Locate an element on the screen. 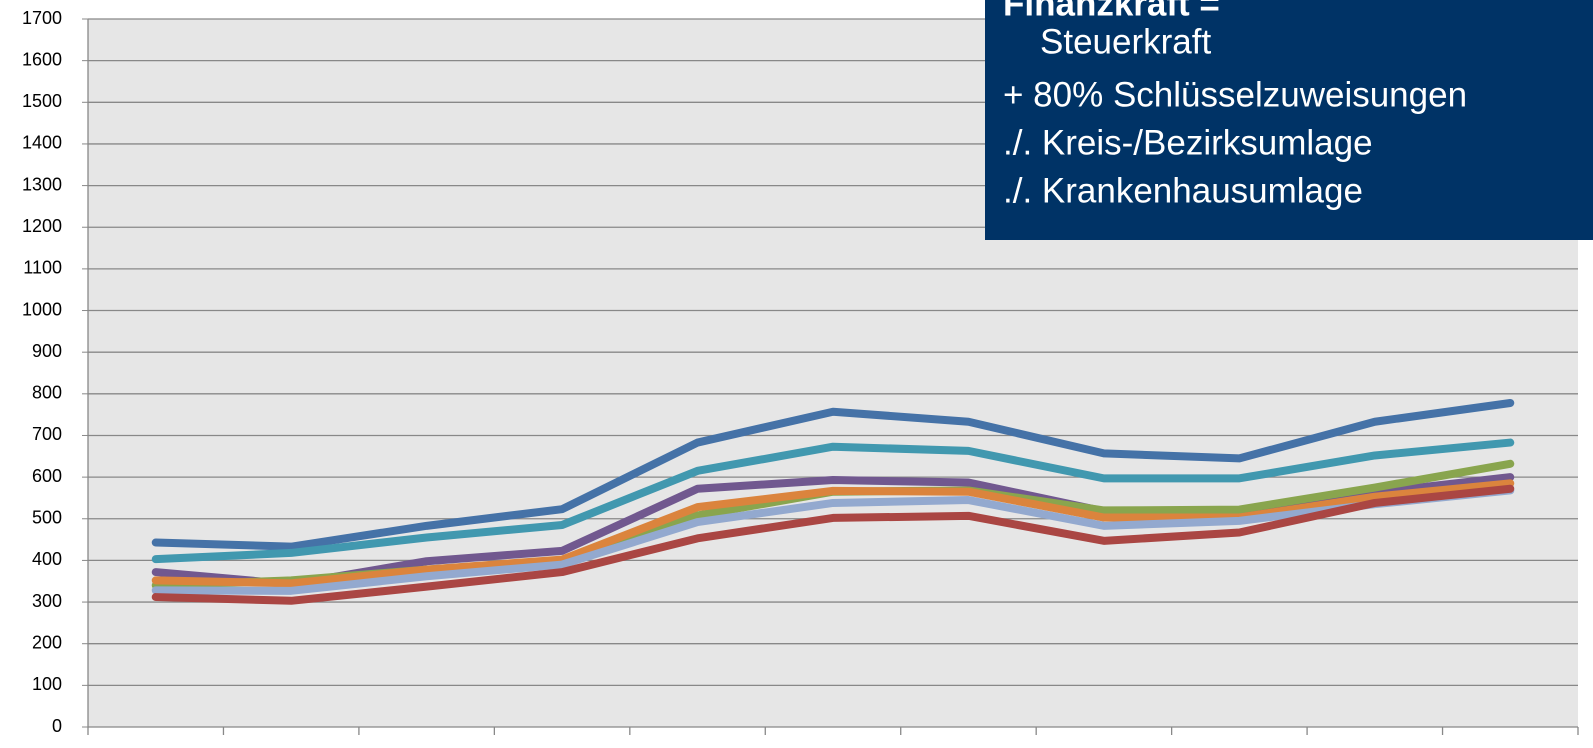 The image size is (1593, 748). note-box is located at coordinates (1289, 120).